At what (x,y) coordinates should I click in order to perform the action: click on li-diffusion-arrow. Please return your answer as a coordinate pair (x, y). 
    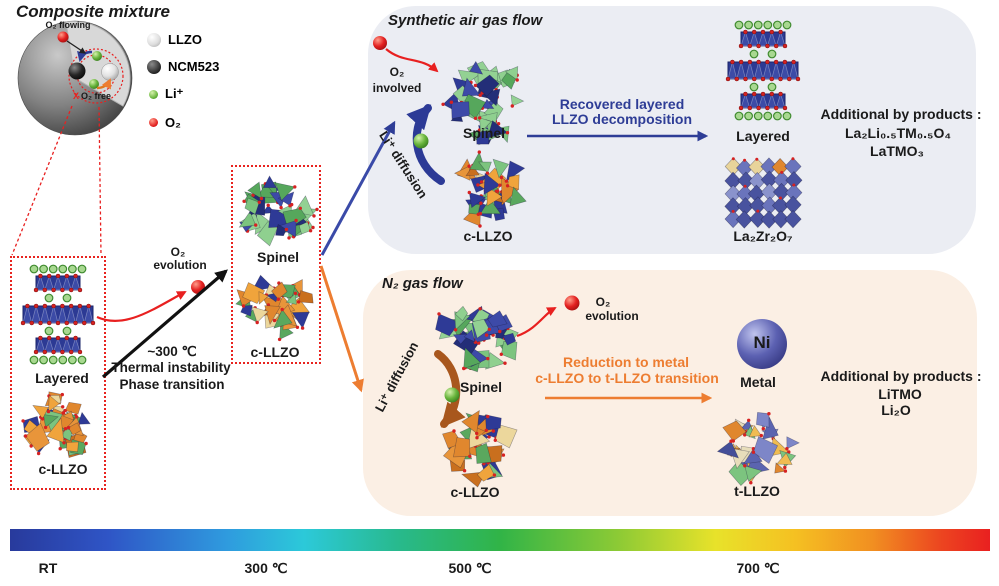
    Looking at the image, I should click on (450, 389).